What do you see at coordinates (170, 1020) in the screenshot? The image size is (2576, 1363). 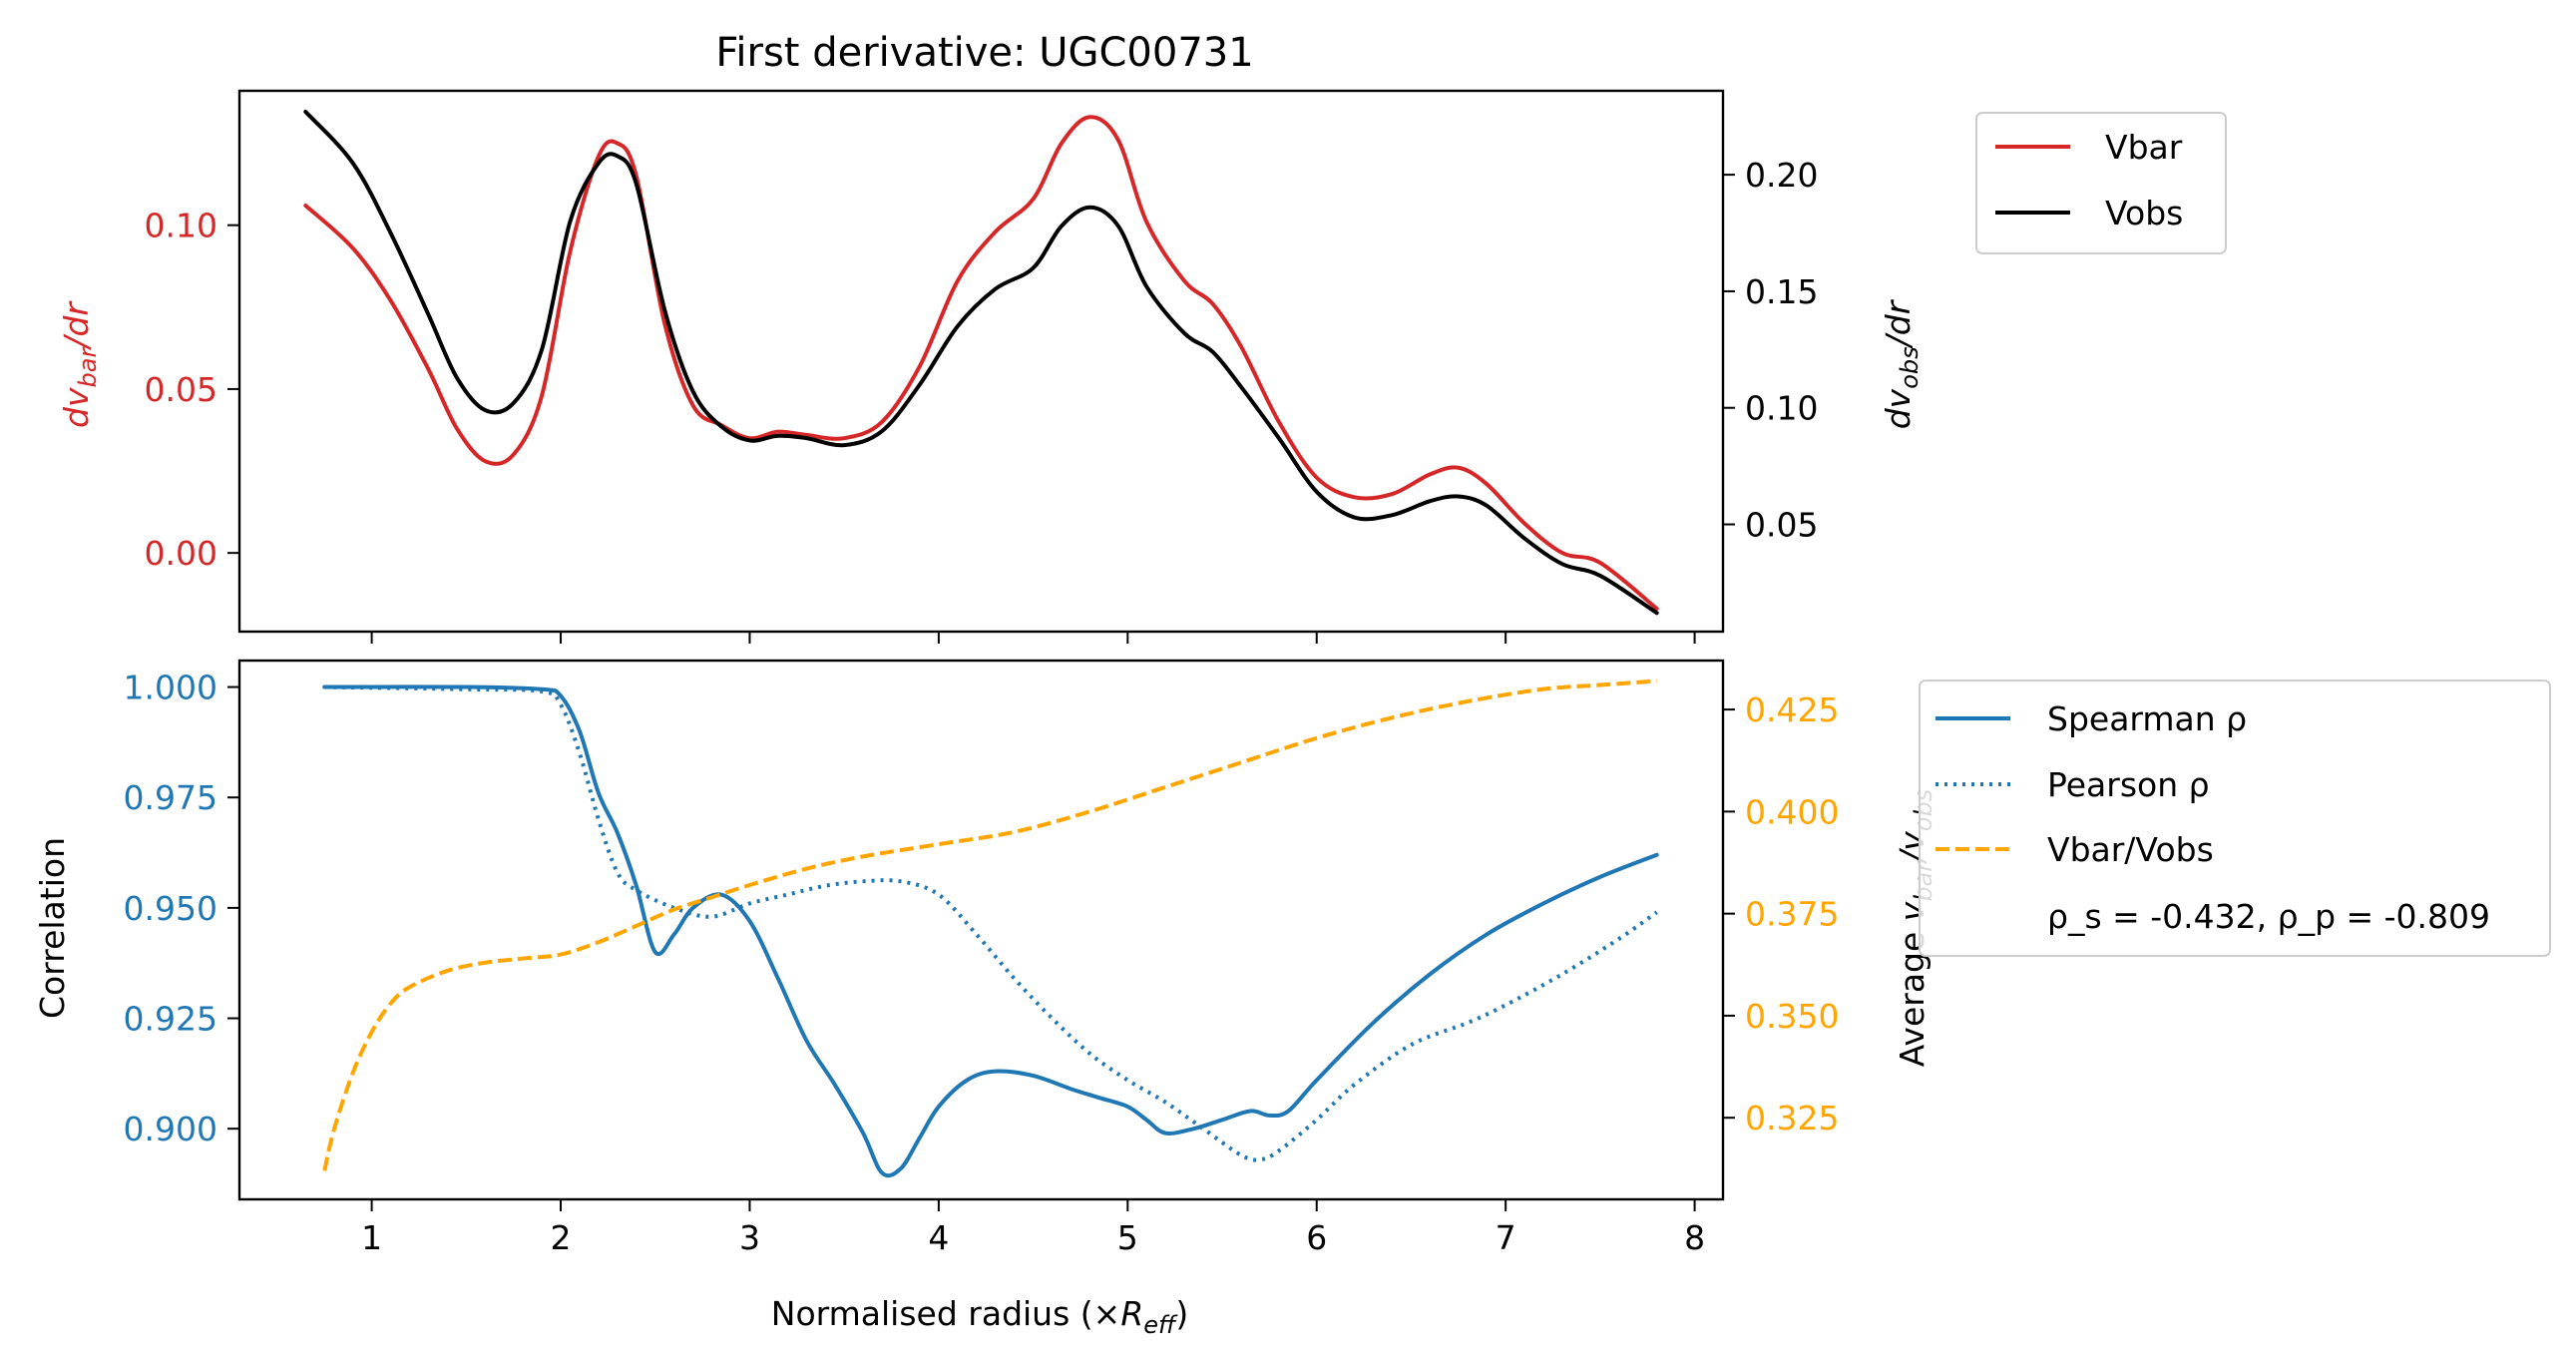 I see `left-tick-label: 0.925` at bounding box center [170, 1020].